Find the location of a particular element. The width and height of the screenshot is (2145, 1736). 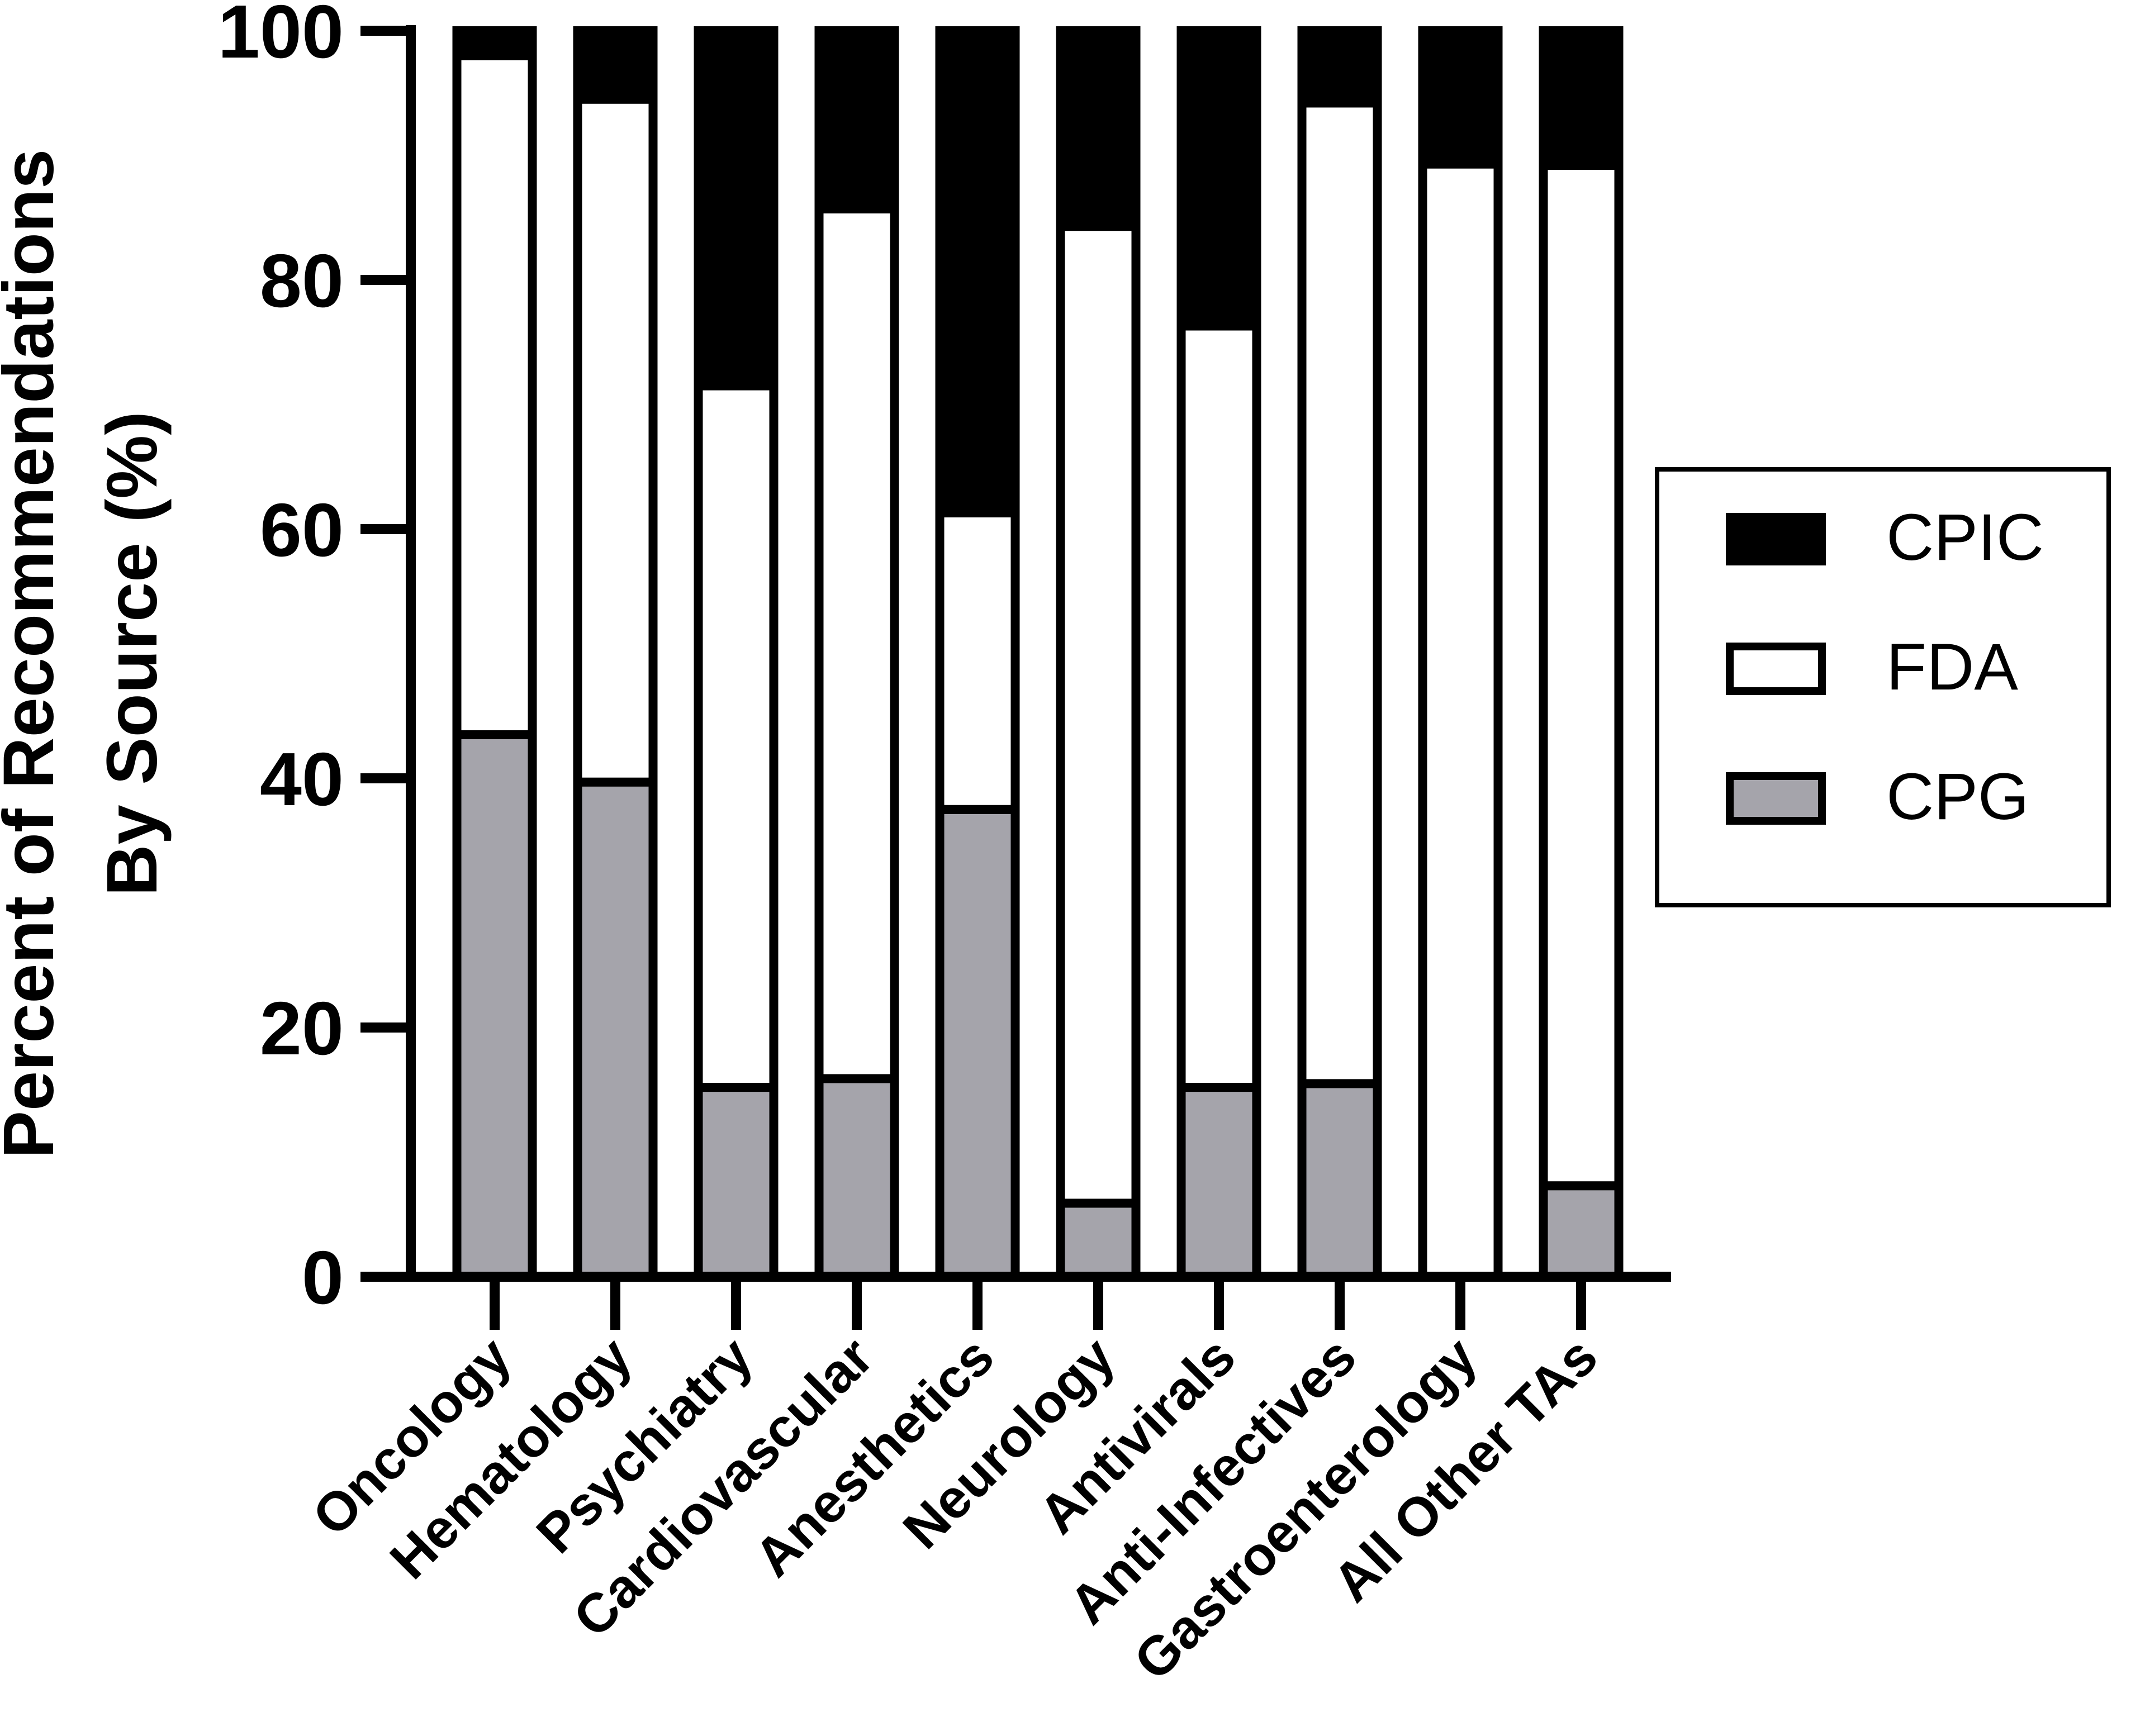

y-tick-label: 100 is located at coordinates (281, 37).